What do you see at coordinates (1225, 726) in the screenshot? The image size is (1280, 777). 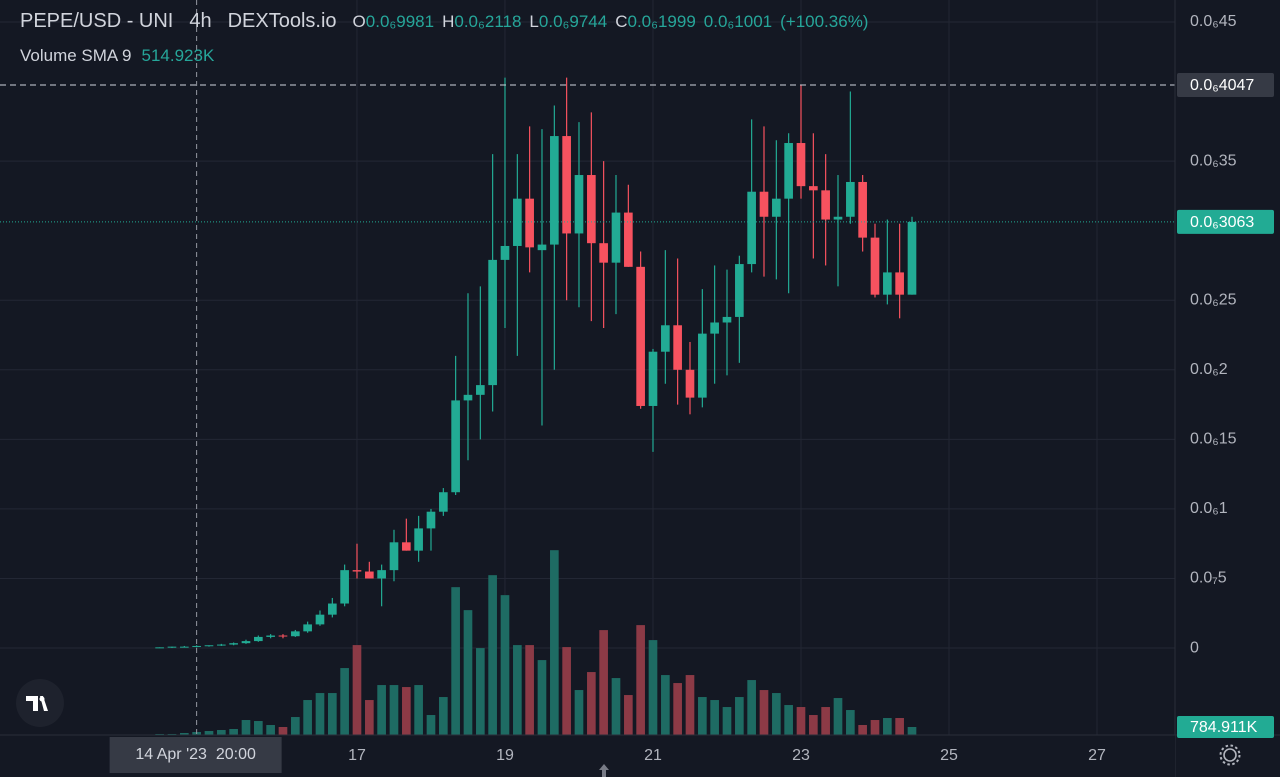 I see `volume-label-box` at bounding box center [1225, 726].